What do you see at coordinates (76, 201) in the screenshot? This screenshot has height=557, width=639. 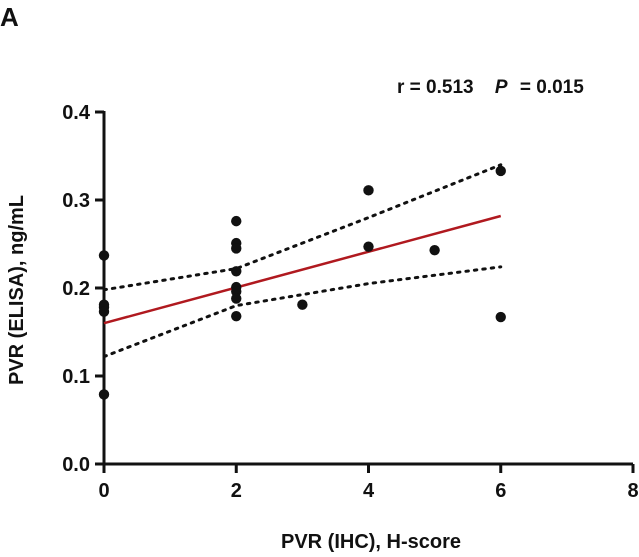 I see `y-tick-label: 0.3` at bounding box center [76, 201].